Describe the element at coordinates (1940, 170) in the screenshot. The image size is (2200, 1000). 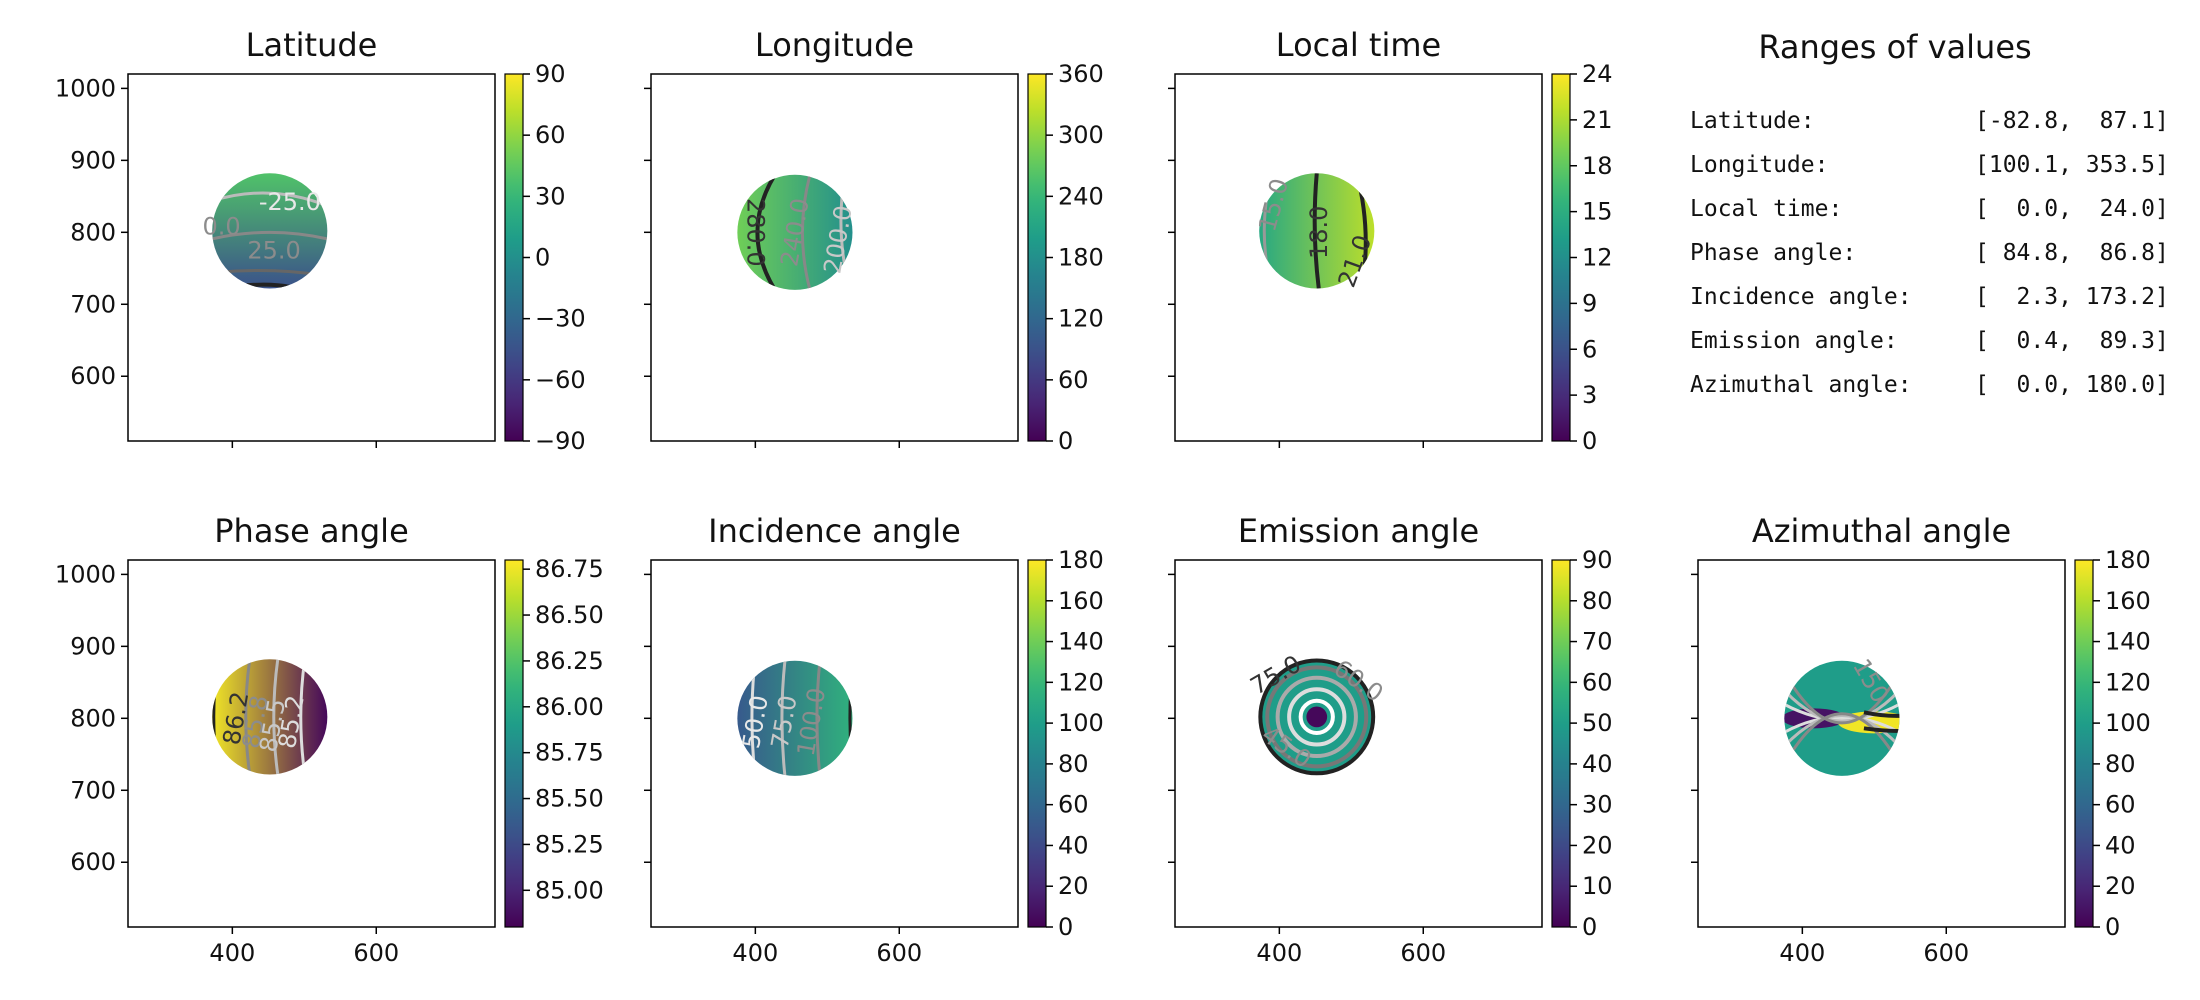
I see `range-row-longitude: Longitude: [100.1, 353.5]` at that location.